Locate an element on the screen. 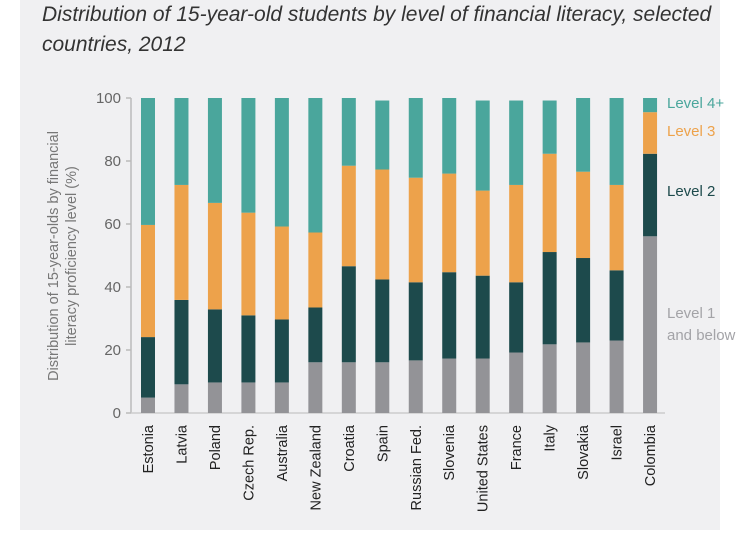 This screenshot has width=742, height=539. bar-segment-level-3-australia is located at coordinates (281, 273).